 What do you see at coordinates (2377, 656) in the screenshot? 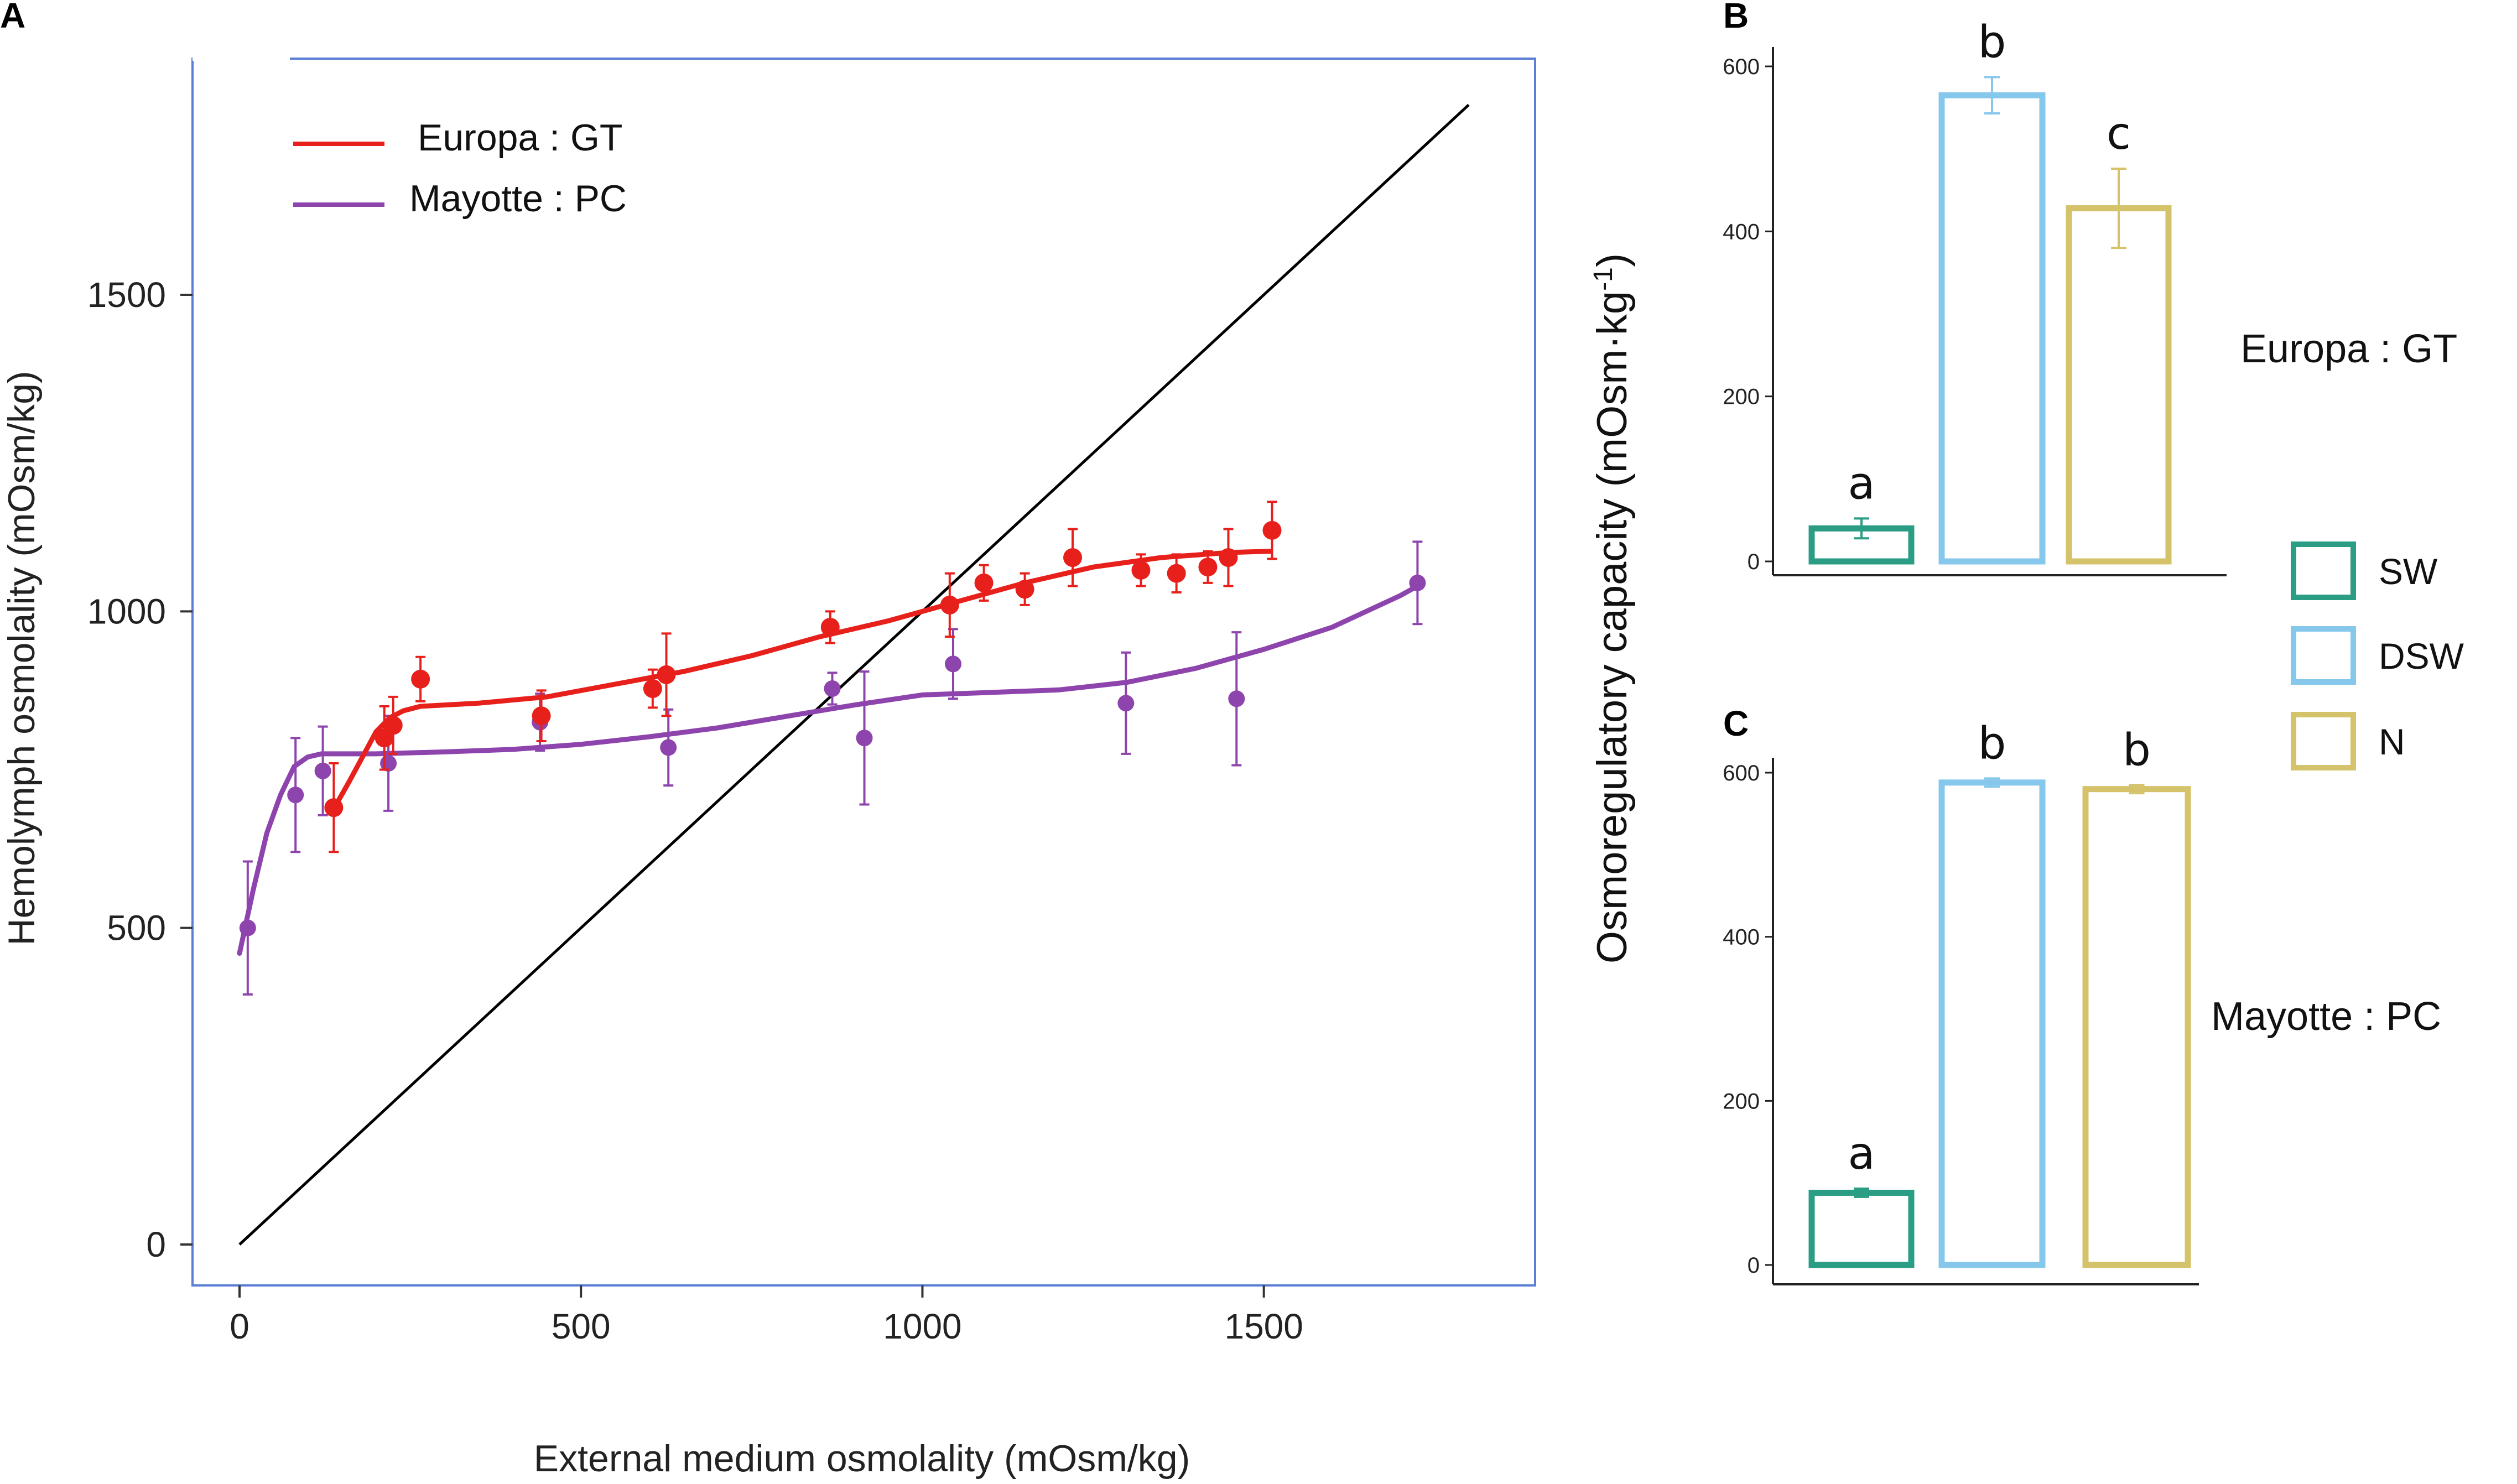
I see `panel-bc-legend: SW DSW N` at bounding box center [2377, 656].